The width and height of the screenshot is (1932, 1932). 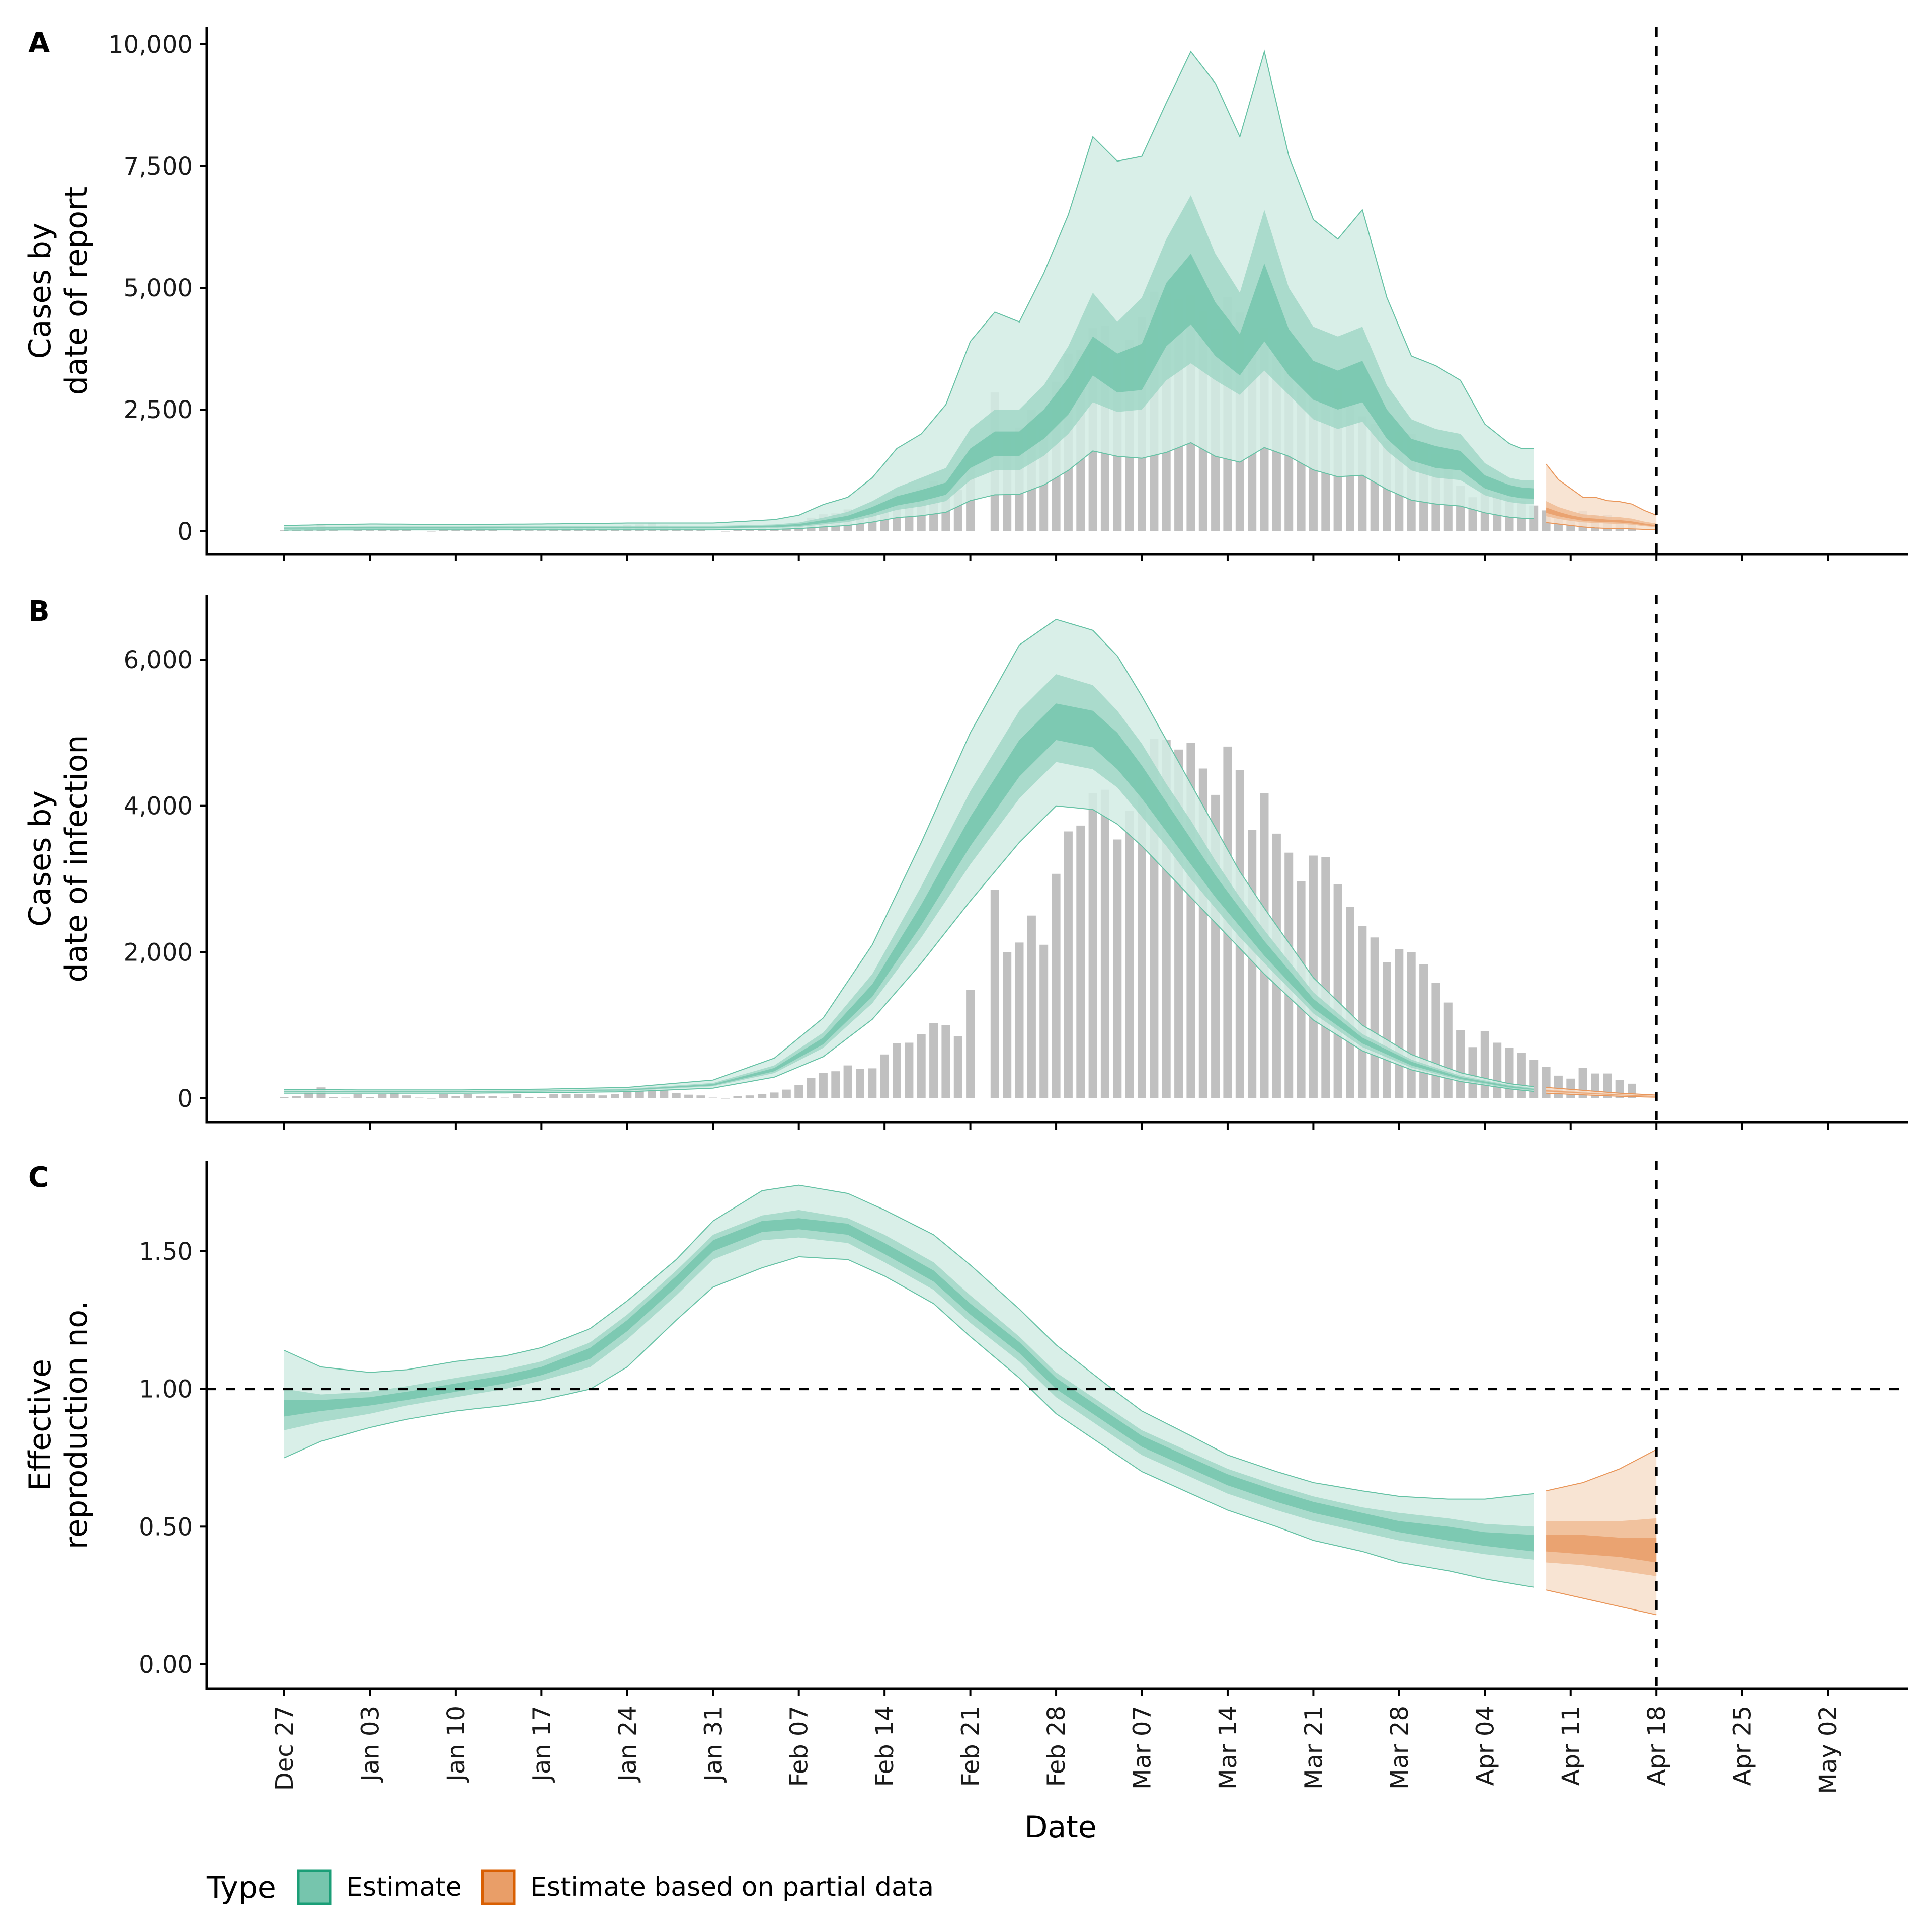 What do you see at coordinates (166, 1252) in the screenshot?
I see `y-tick-label: 1.50` at bounding box center [166, 1252].